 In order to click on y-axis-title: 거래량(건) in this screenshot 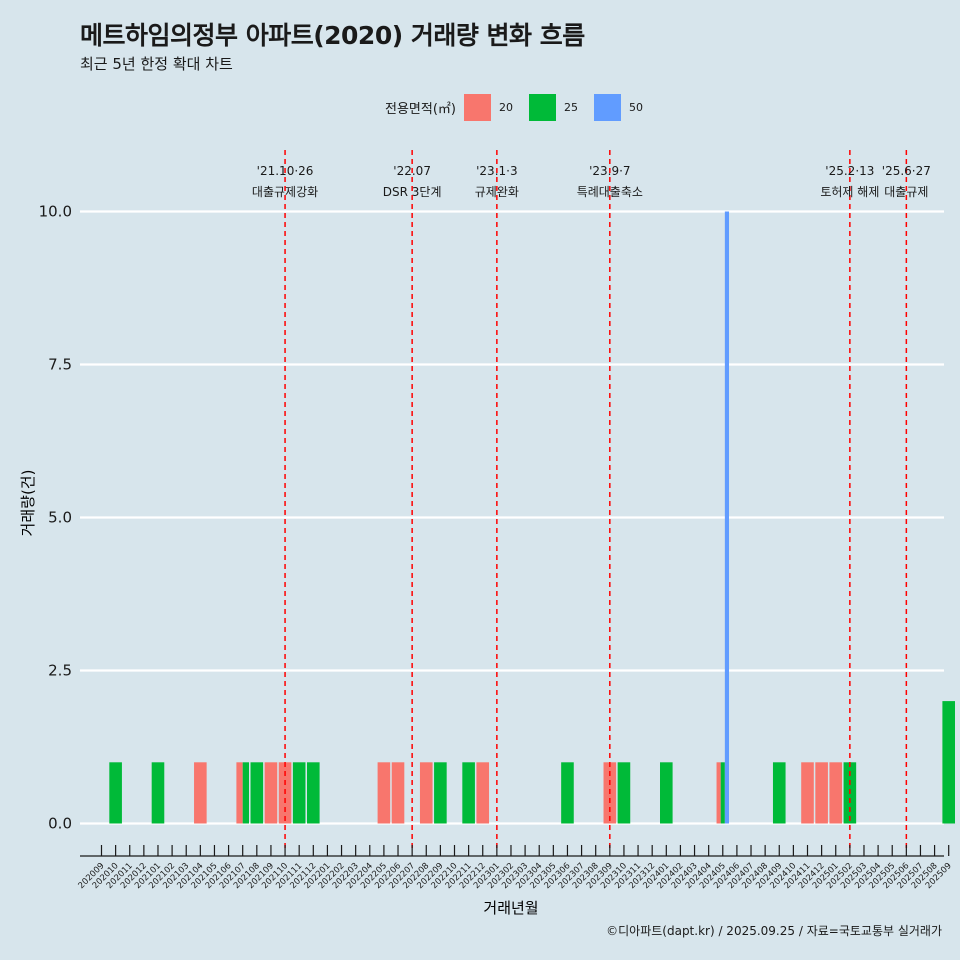, I will do `click(28, 503)`.